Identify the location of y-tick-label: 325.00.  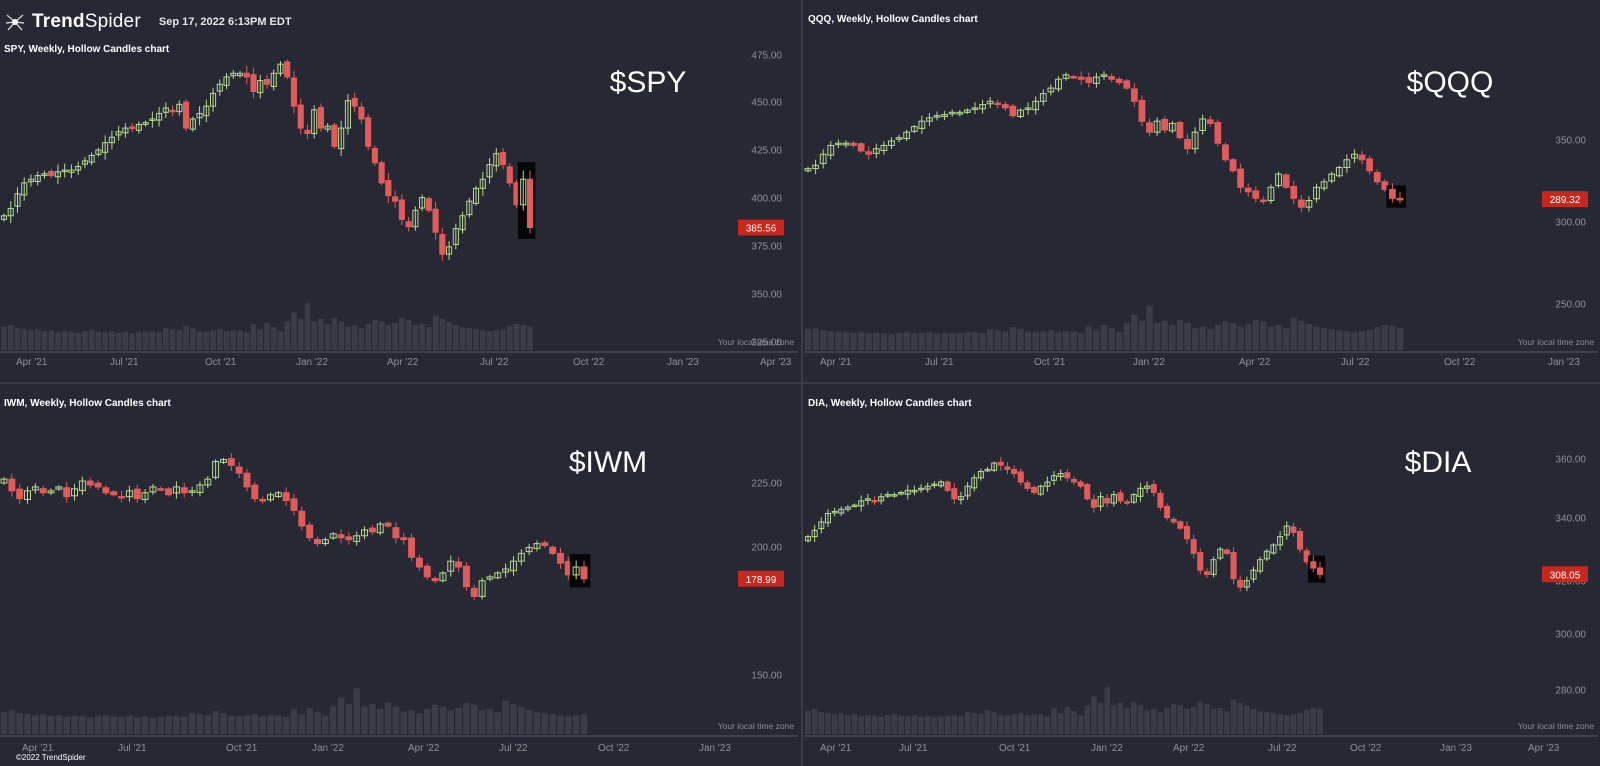
(766, 343).